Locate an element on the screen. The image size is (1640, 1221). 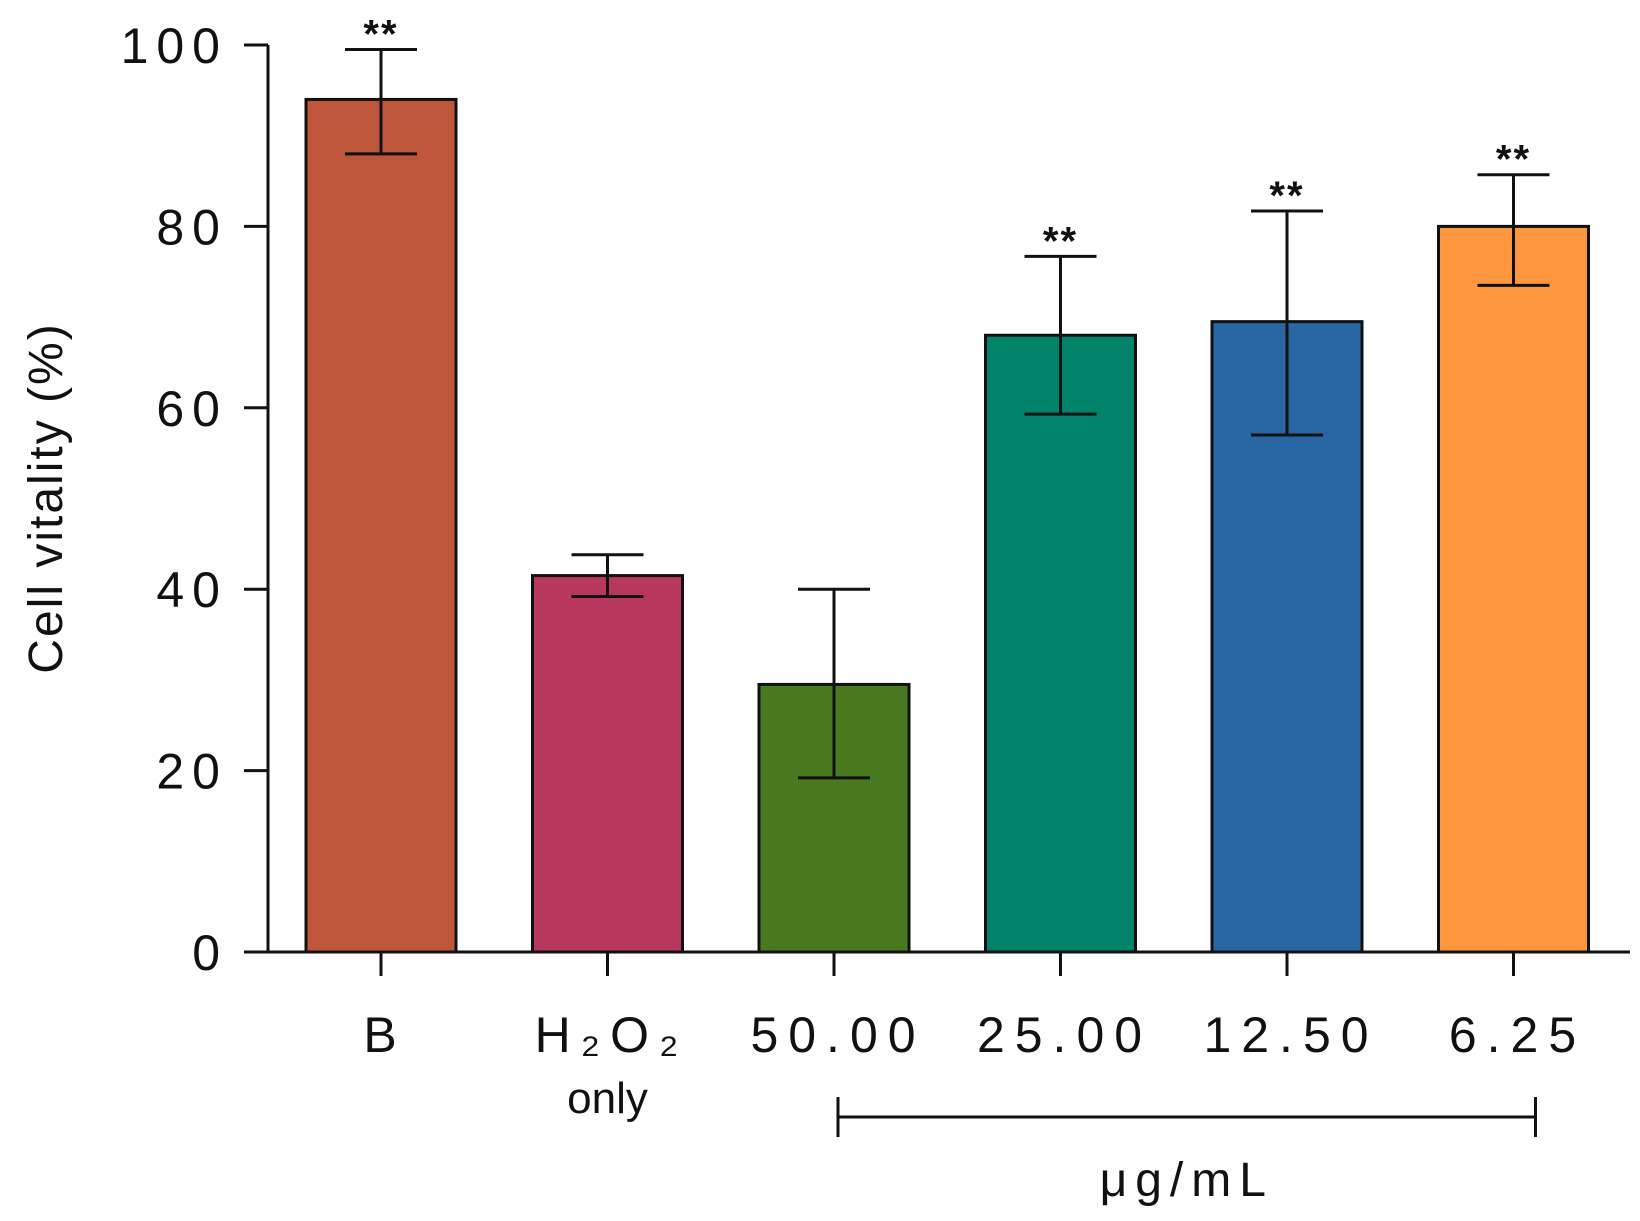
x-tick-label: 12.50 is located at coordinates (1290, 1035).